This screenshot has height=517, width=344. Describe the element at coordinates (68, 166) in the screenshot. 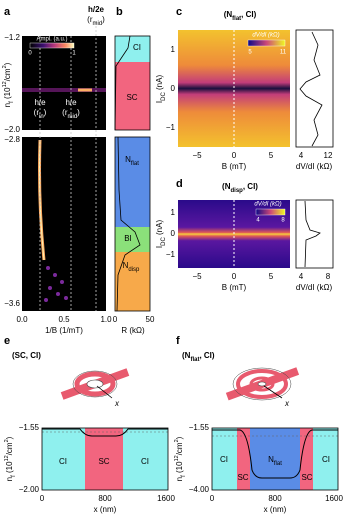

I see `guide-lines` at that location.